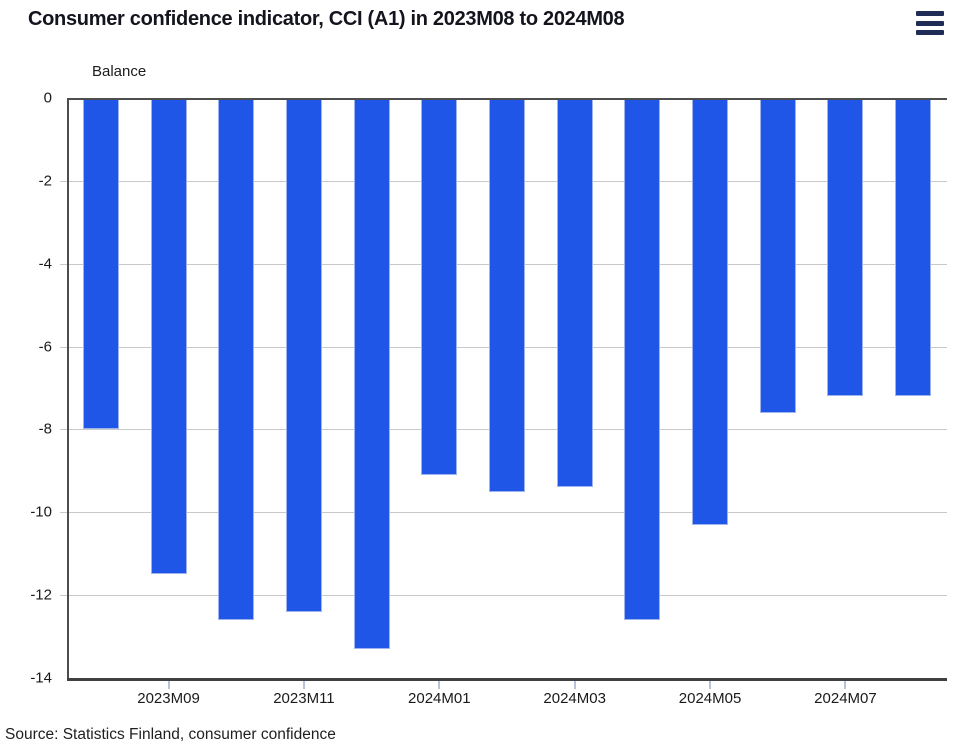 The height and width of the screenshot is (750, 957). What do you see at coordinates (303, 356) in the screenshot?
I see `bar-2023M11` at bounding box center [303, 356].